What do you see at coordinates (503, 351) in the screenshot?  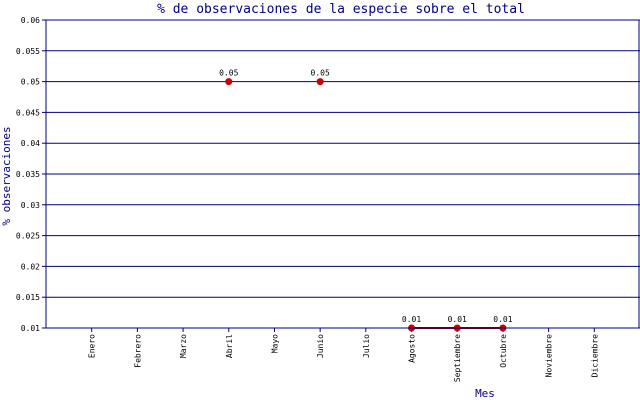 I see `x-tick-label: Octubre` at bounding box center [503, 351].